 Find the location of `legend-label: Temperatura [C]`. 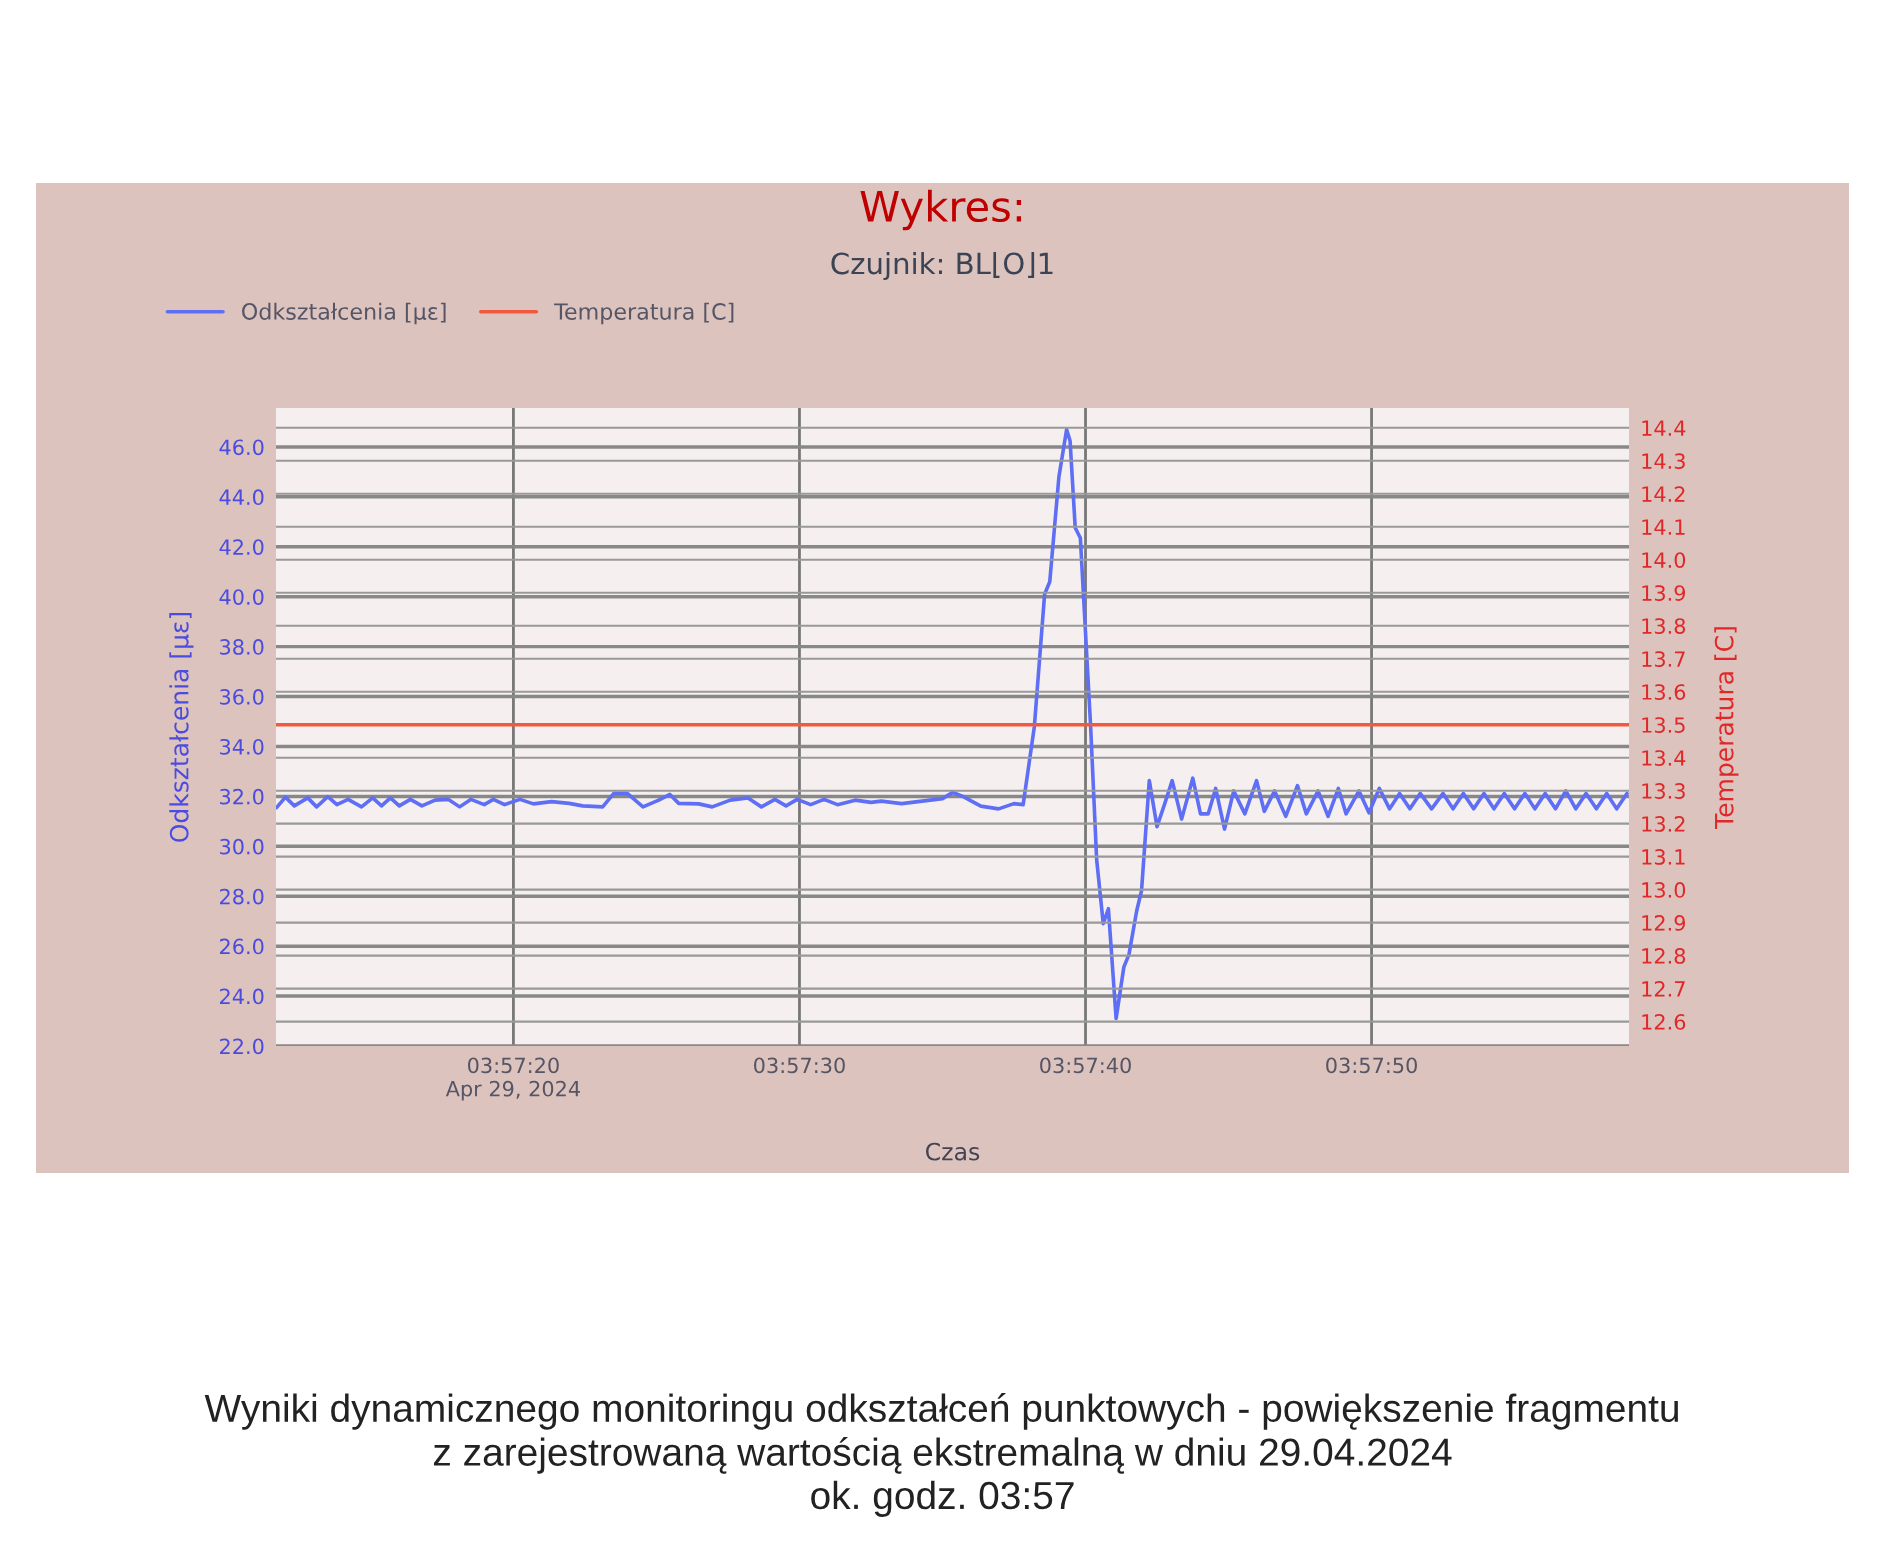

legend-label: Temperatura [C] is located at coordinates (644, 313).